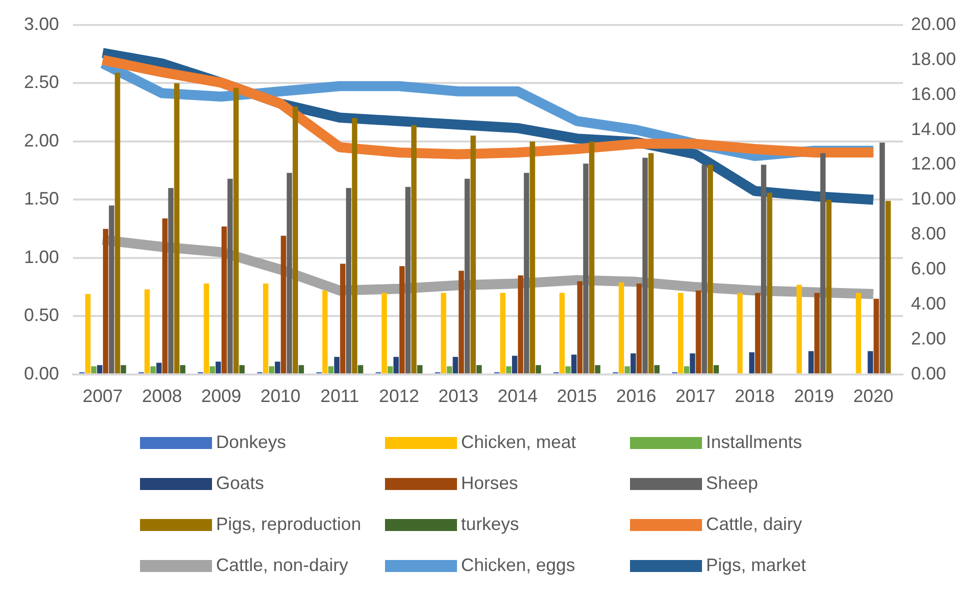 The width and height of the screenshot is (974, 599). I want to click on x-tick-label: 2020, so click(873, 396).